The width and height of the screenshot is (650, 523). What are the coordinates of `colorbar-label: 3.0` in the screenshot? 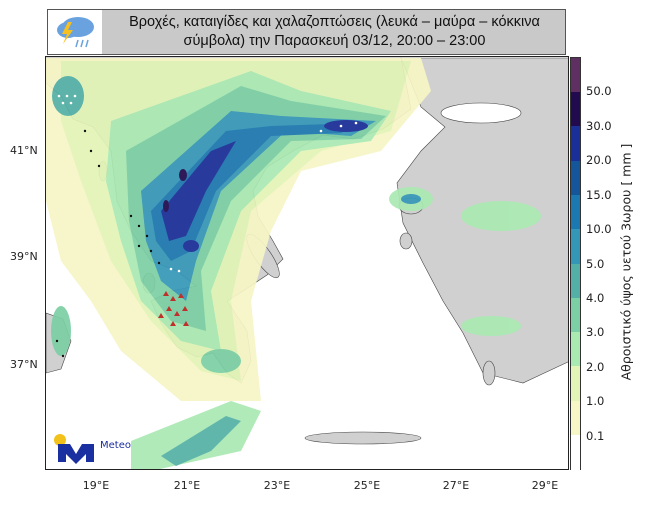 It's located at (595, 332).